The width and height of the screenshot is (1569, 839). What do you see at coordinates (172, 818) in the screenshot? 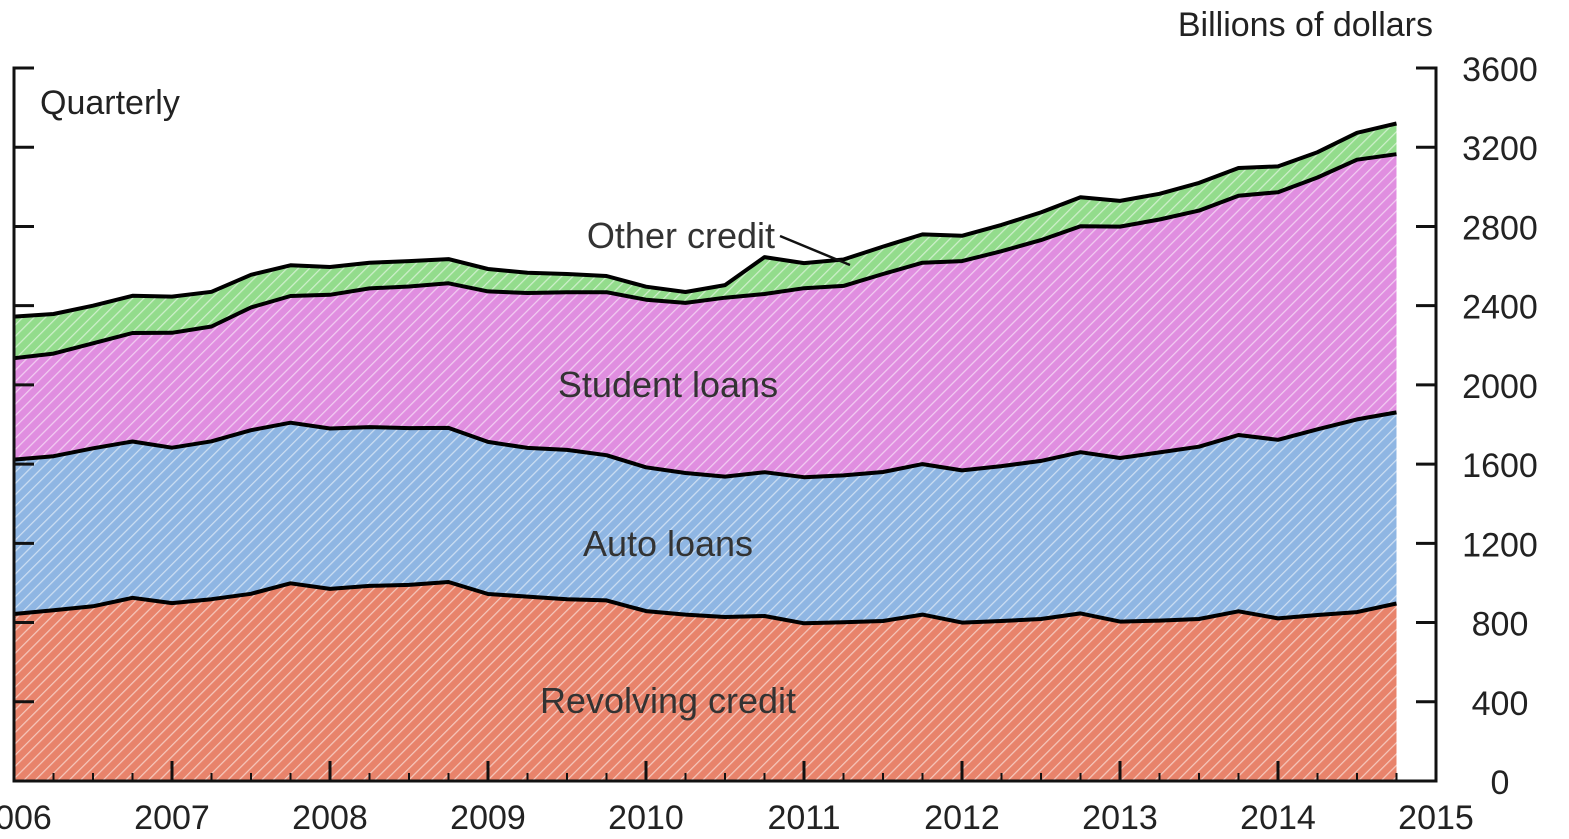
I see `x-tick-label: 2007` at bounding box center [172, 818].